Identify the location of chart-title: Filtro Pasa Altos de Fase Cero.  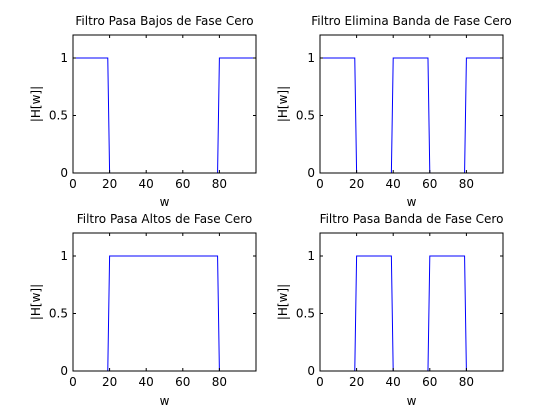
(165, 219).